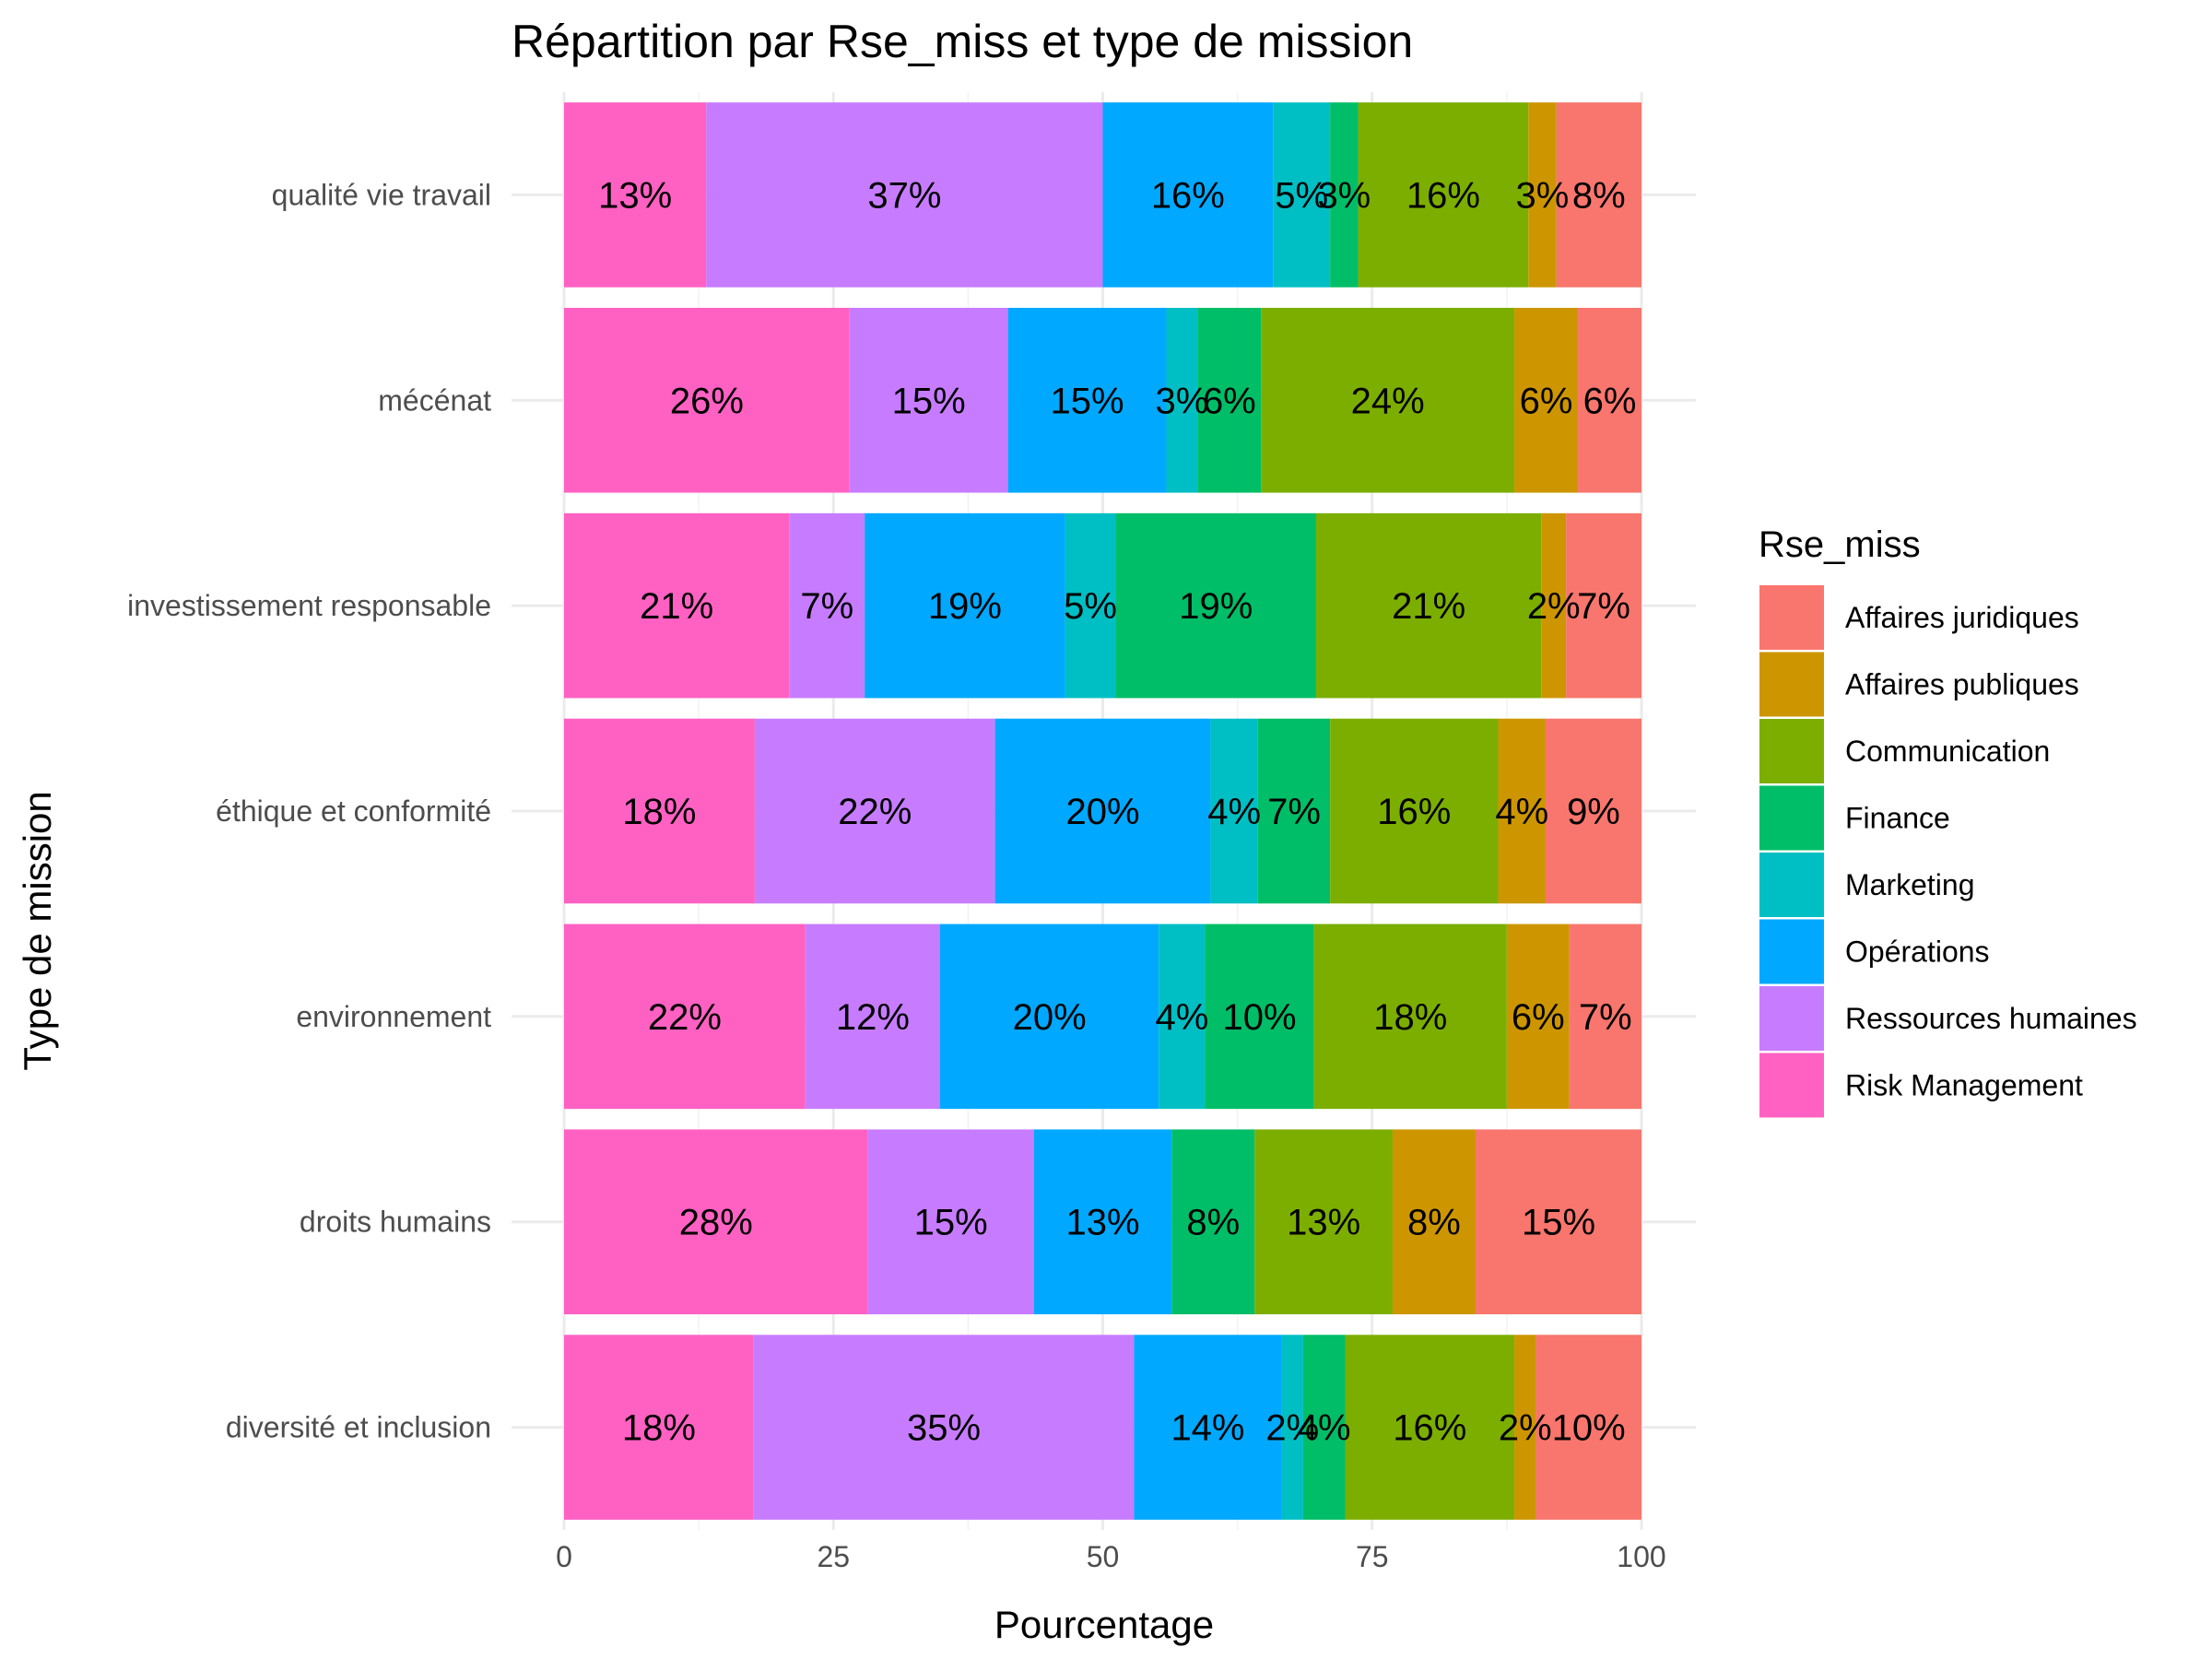 This screenshot has width=2212, height=1659. Describe the element at coordinates (393, 1016) in the screenshot. I see `y-tick-label: environnement` at that location.